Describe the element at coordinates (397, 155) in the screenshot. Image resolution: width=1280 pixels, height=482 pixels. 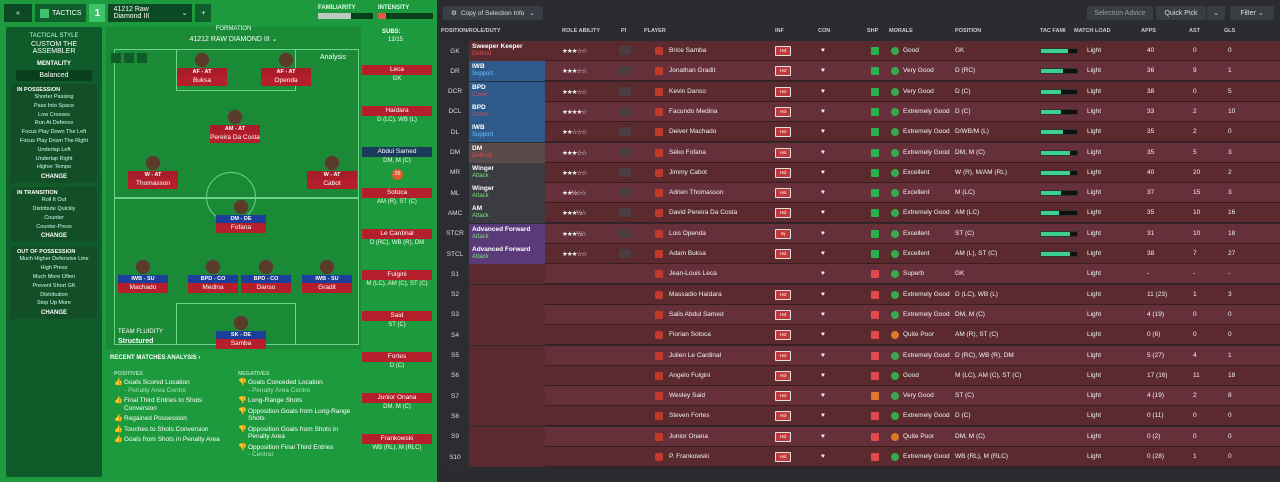
I see `sub-player-card: Abdul Samed DM, M (C)` at that location.